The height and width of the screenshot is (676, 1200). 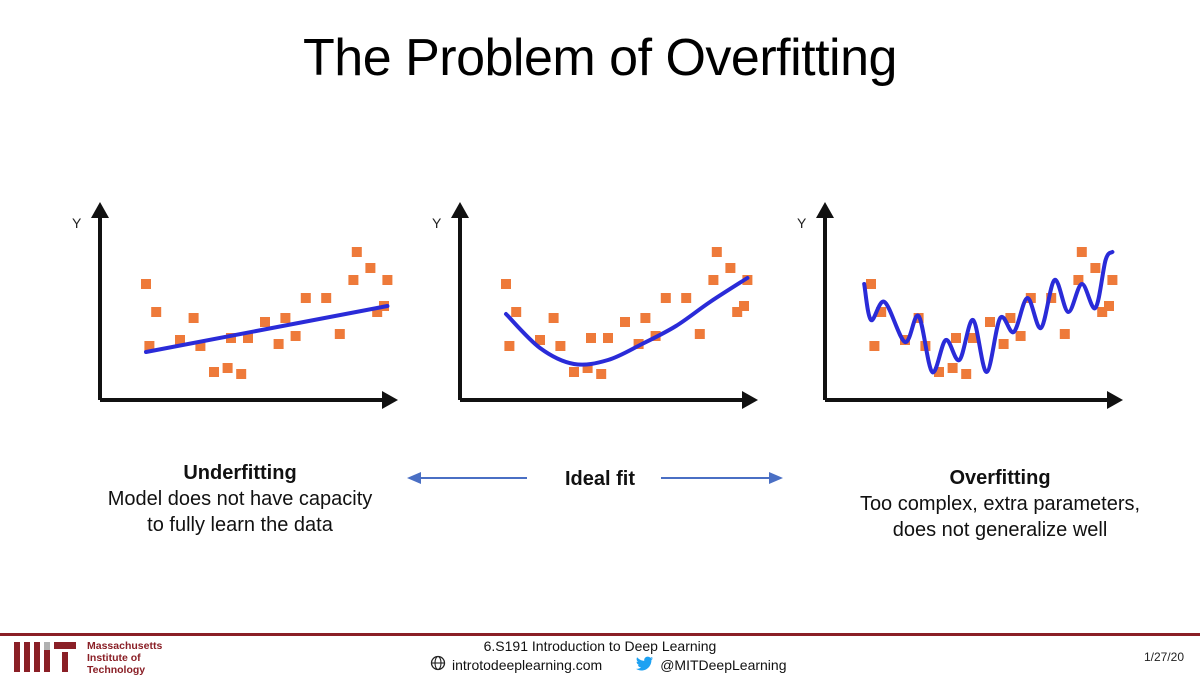 I want to click on mit-wordmark-line2: Institute of, so click(x=114, y=658).